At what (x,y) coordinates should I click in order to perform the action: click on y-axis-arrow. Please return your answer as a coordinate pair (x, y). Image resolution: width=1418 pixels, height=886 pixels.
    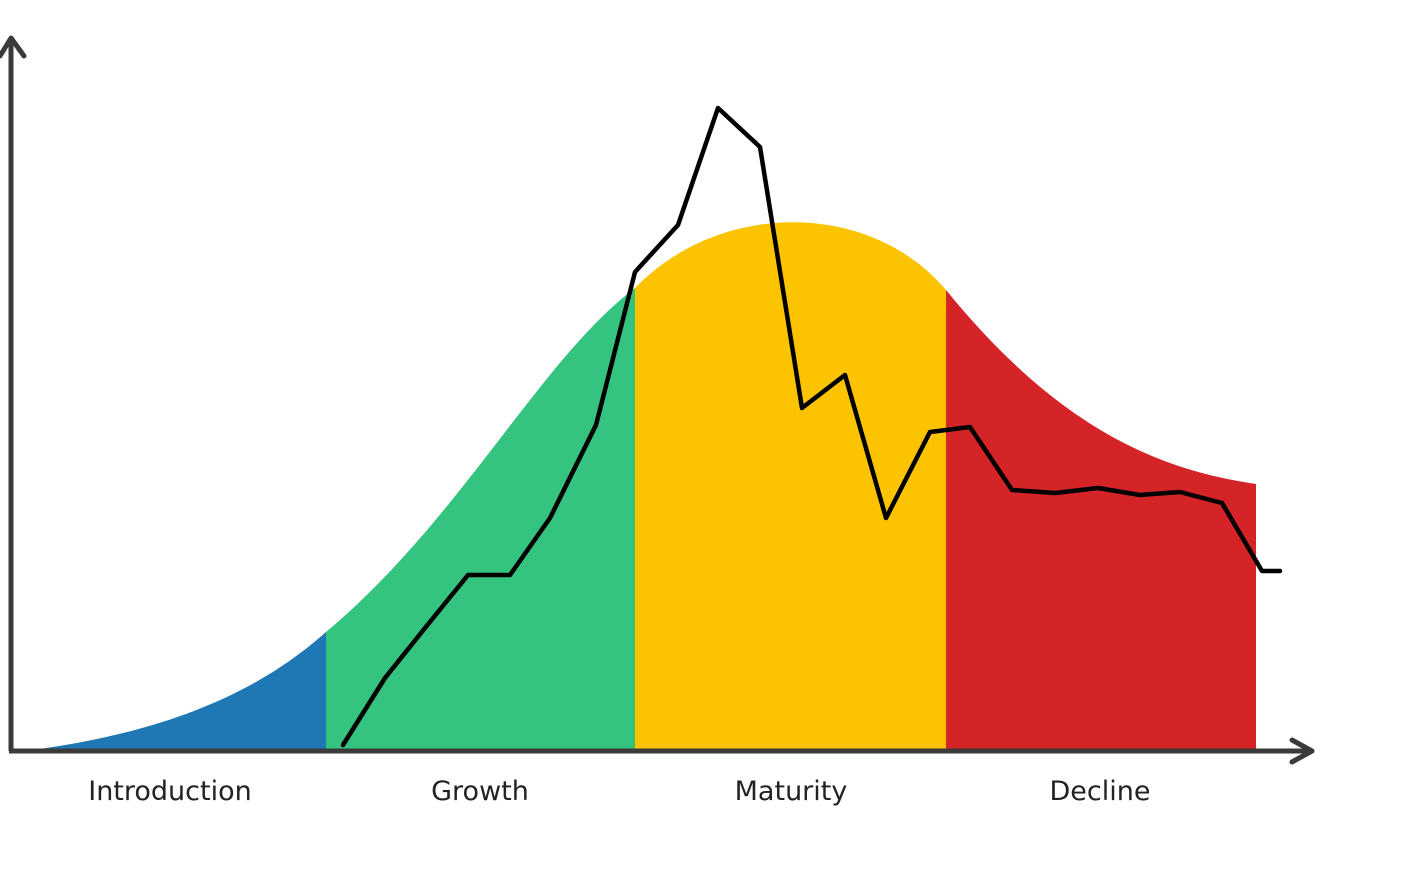
    Looking at the image, I should click on (13, 47).